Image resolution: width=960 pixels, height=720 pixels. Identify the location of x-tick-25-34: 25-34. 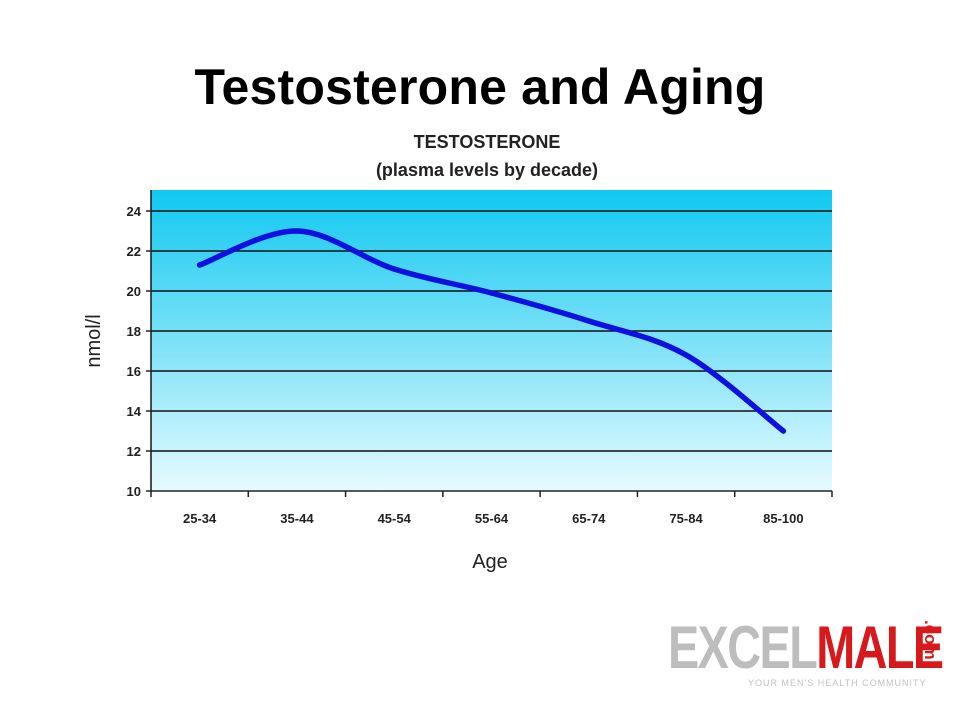
(200, 518).